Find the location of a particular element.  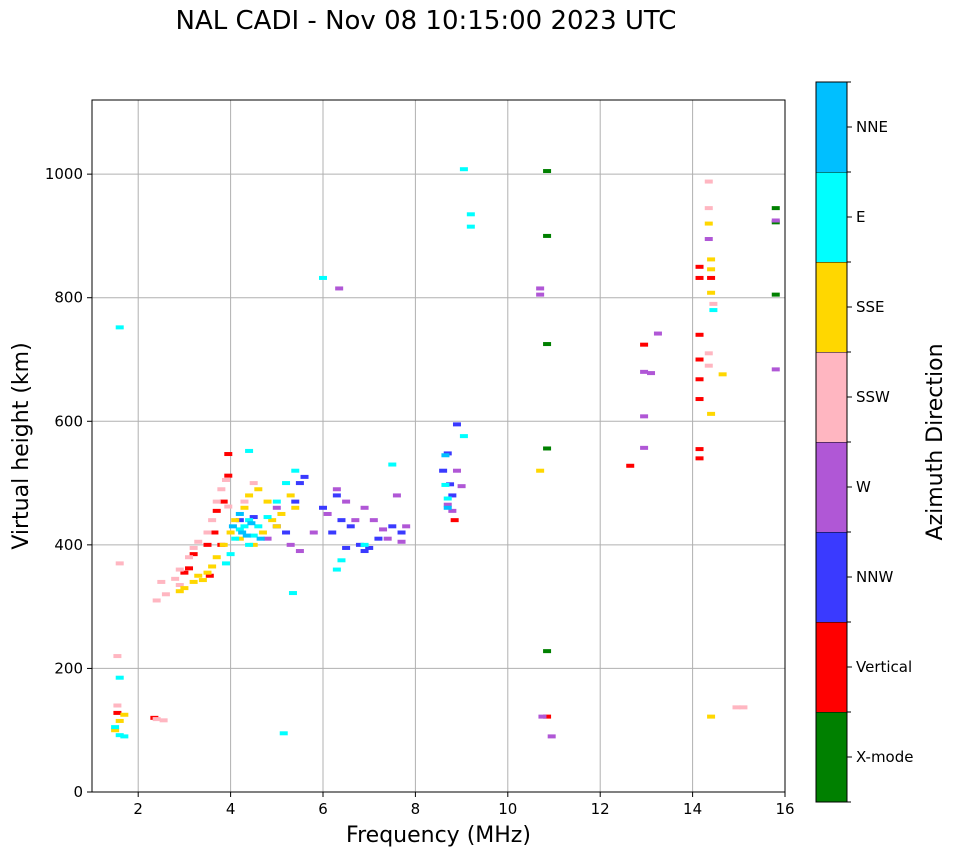

y-tick-label: 200 is located at coordinates (68, 668).